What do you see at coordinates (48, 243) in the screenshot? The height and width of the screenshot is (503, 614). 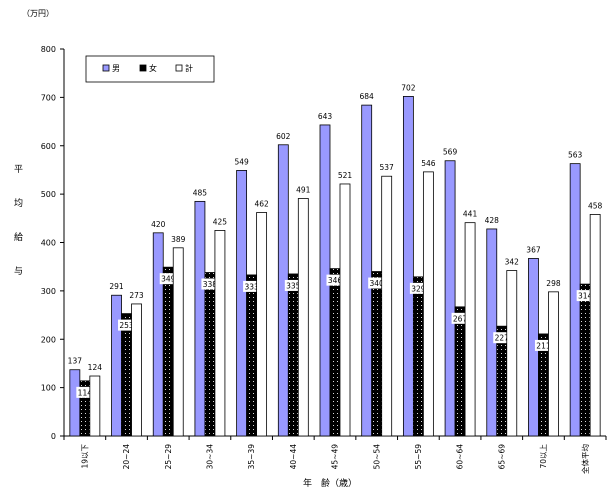 I see `y-tick-label: 400` at bounding box center [48, 243].